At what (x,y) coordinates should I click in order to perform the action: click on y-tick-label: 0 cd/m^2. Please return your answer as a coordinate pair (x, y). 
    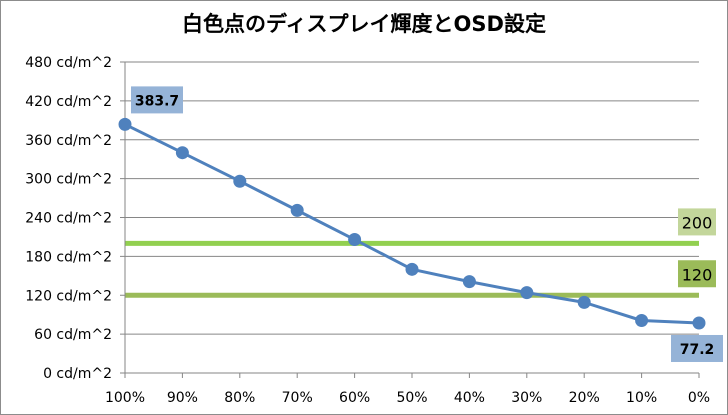
    Looking at the image, I should click on (77, 374).